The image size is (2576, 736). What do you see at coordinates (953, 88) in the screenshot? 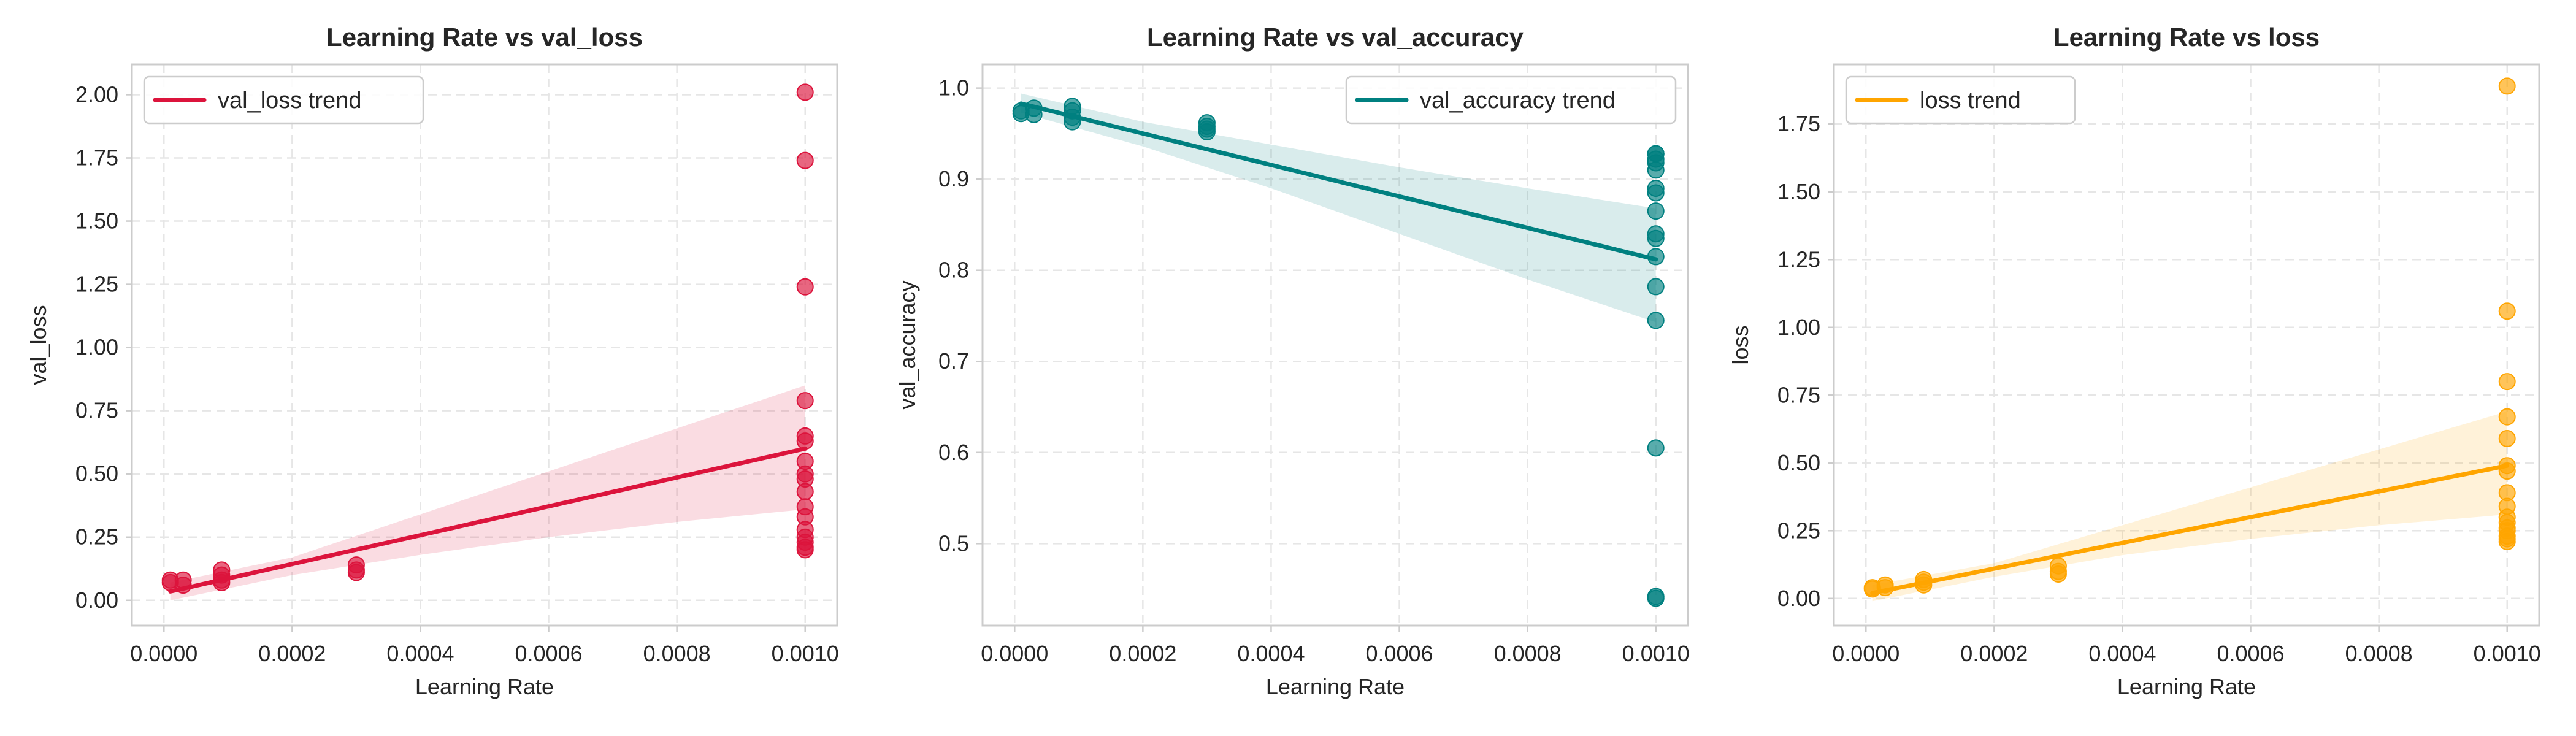
I see `y-tick-label: 1.0` at bounding box center [953, 88].